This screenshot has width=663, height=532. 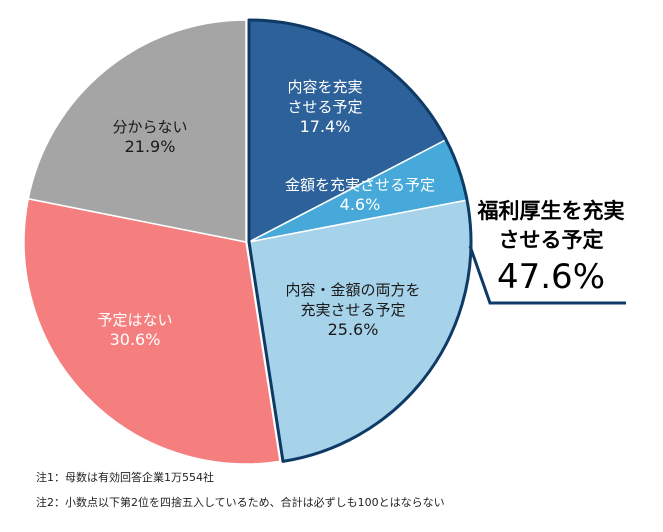 What do you see at coordinates (150, 146) in the screenshot?
I see `label-value: 21.9%` at bounding box center [150, 146].